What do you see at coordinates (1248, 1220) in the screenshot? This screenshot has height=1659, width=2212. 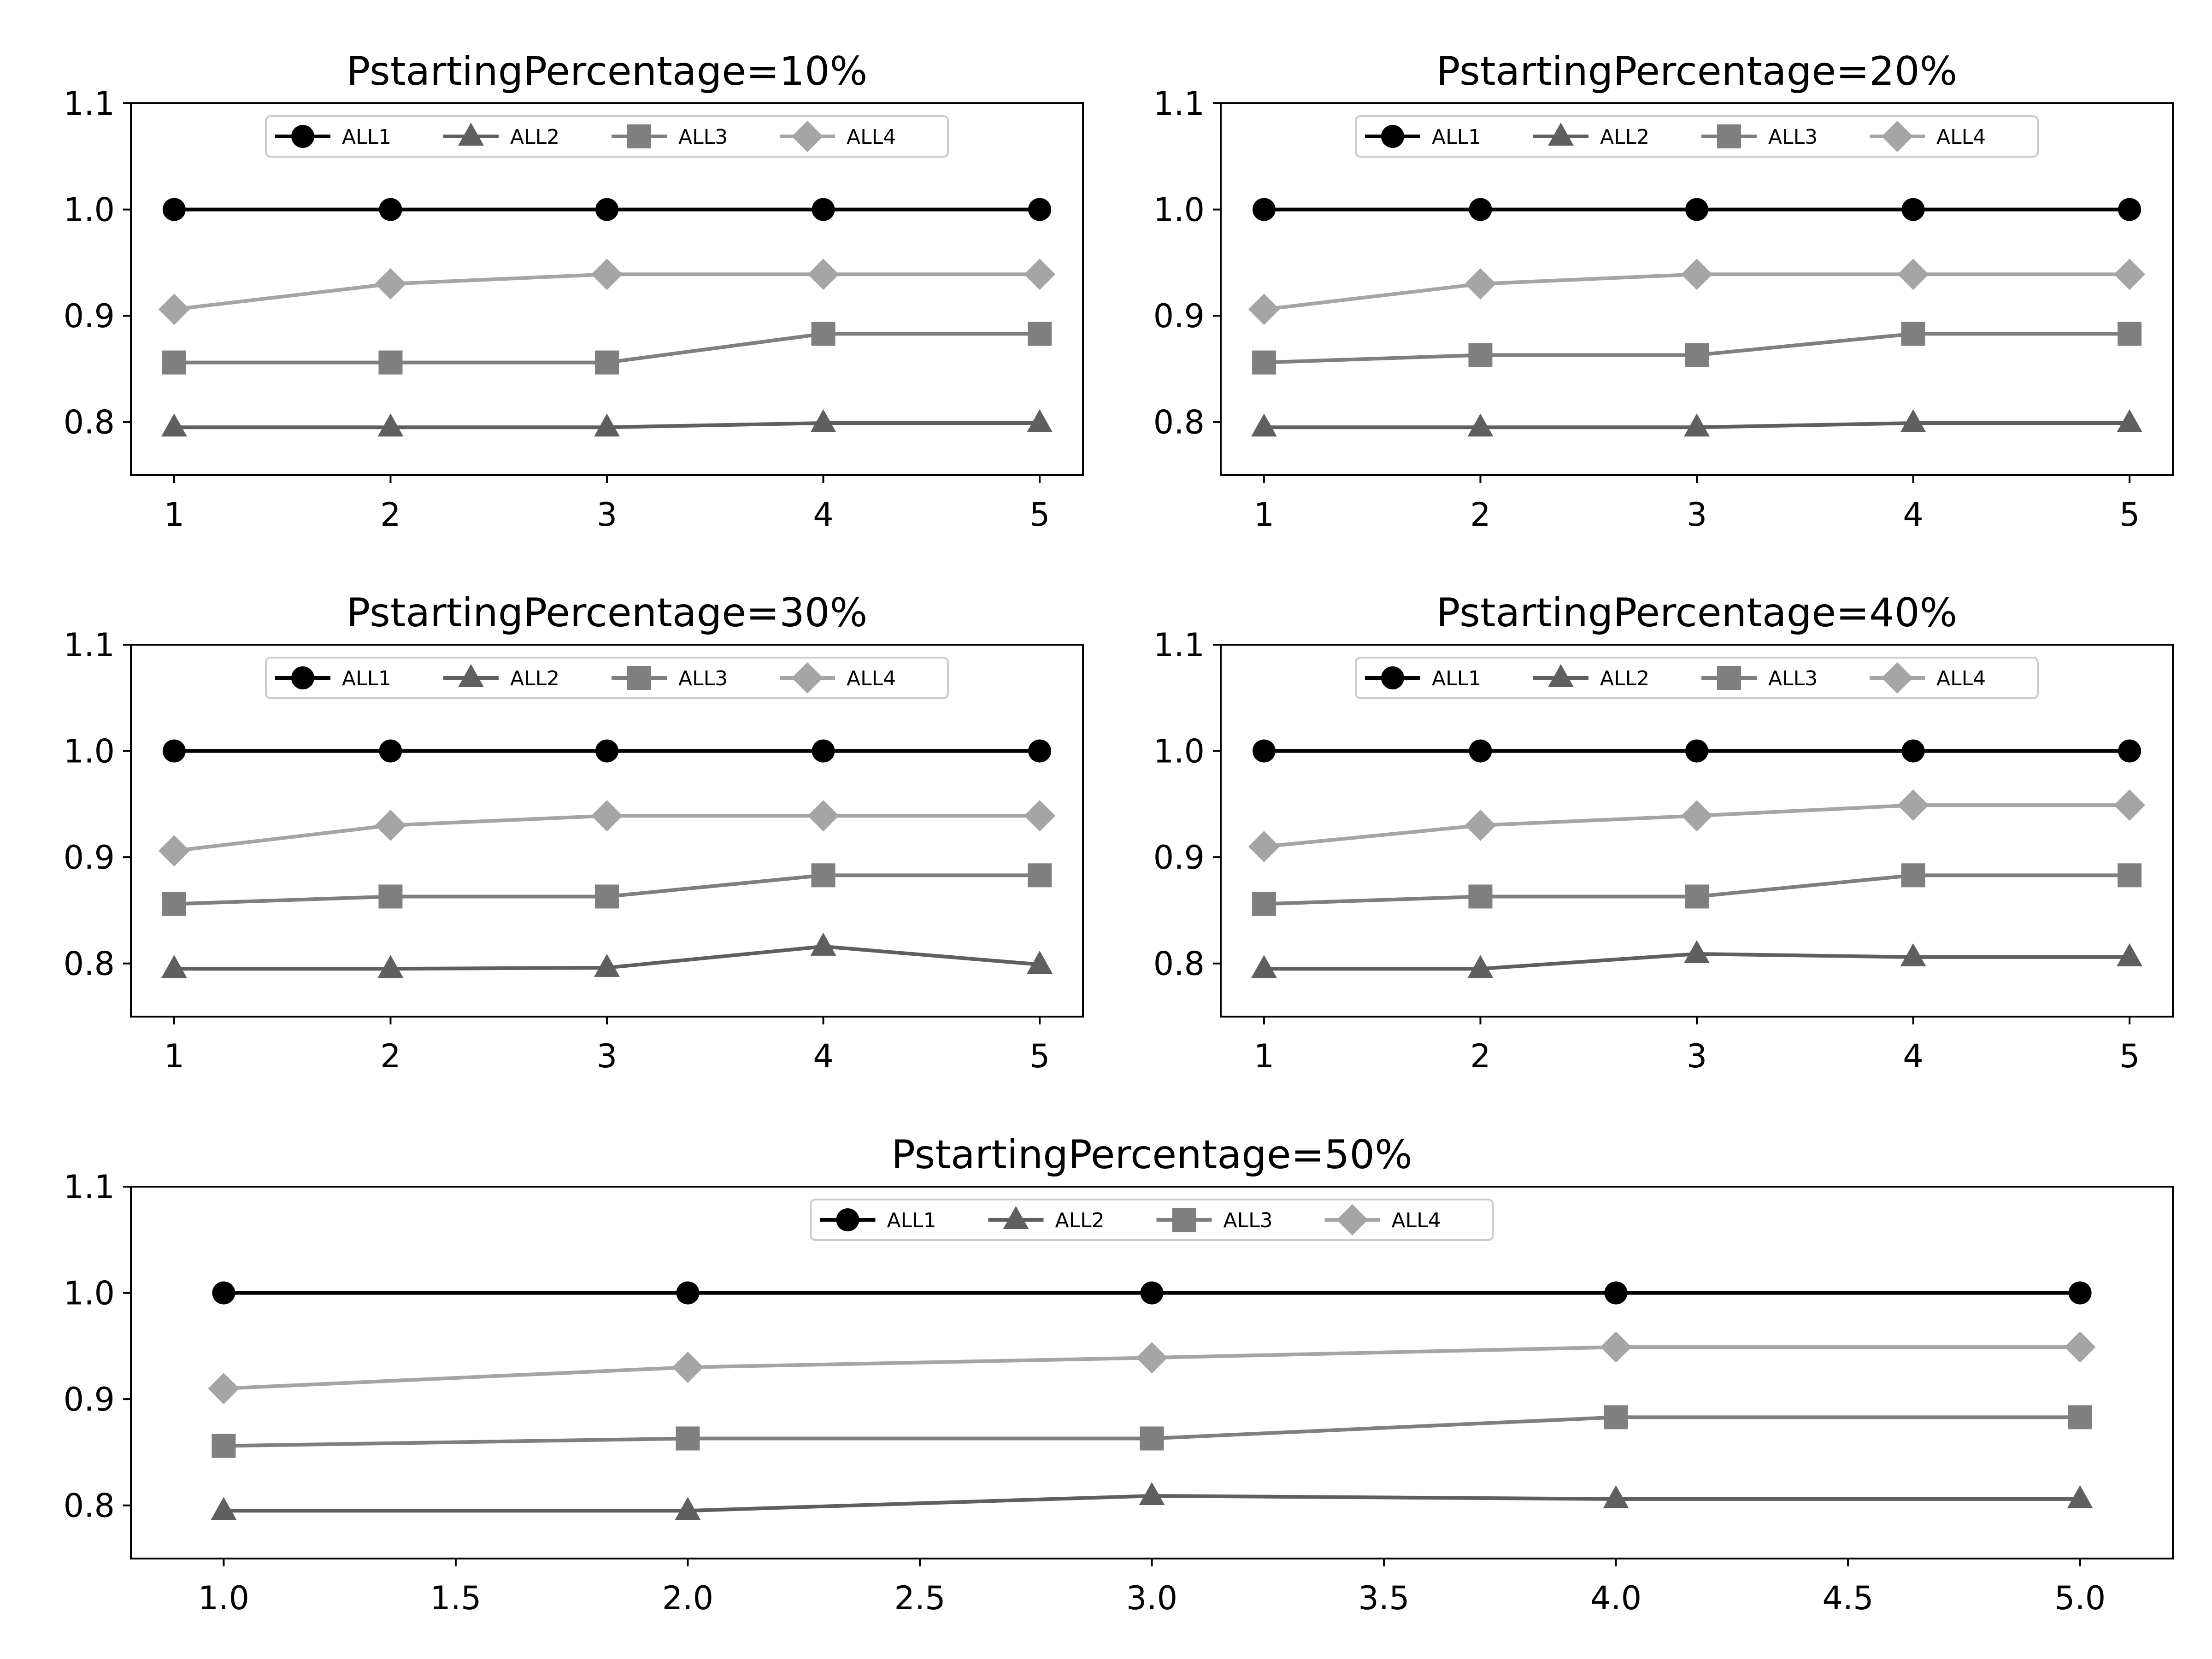 I see `legend-label-all3: ALL3` at bounding box center [1248, 1220].